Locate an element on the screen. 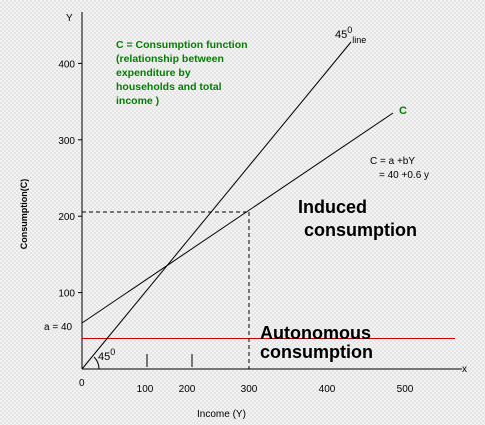 This screenshot has height=425, width=485. origin-label: 0 is located at coordinates (82, 383).